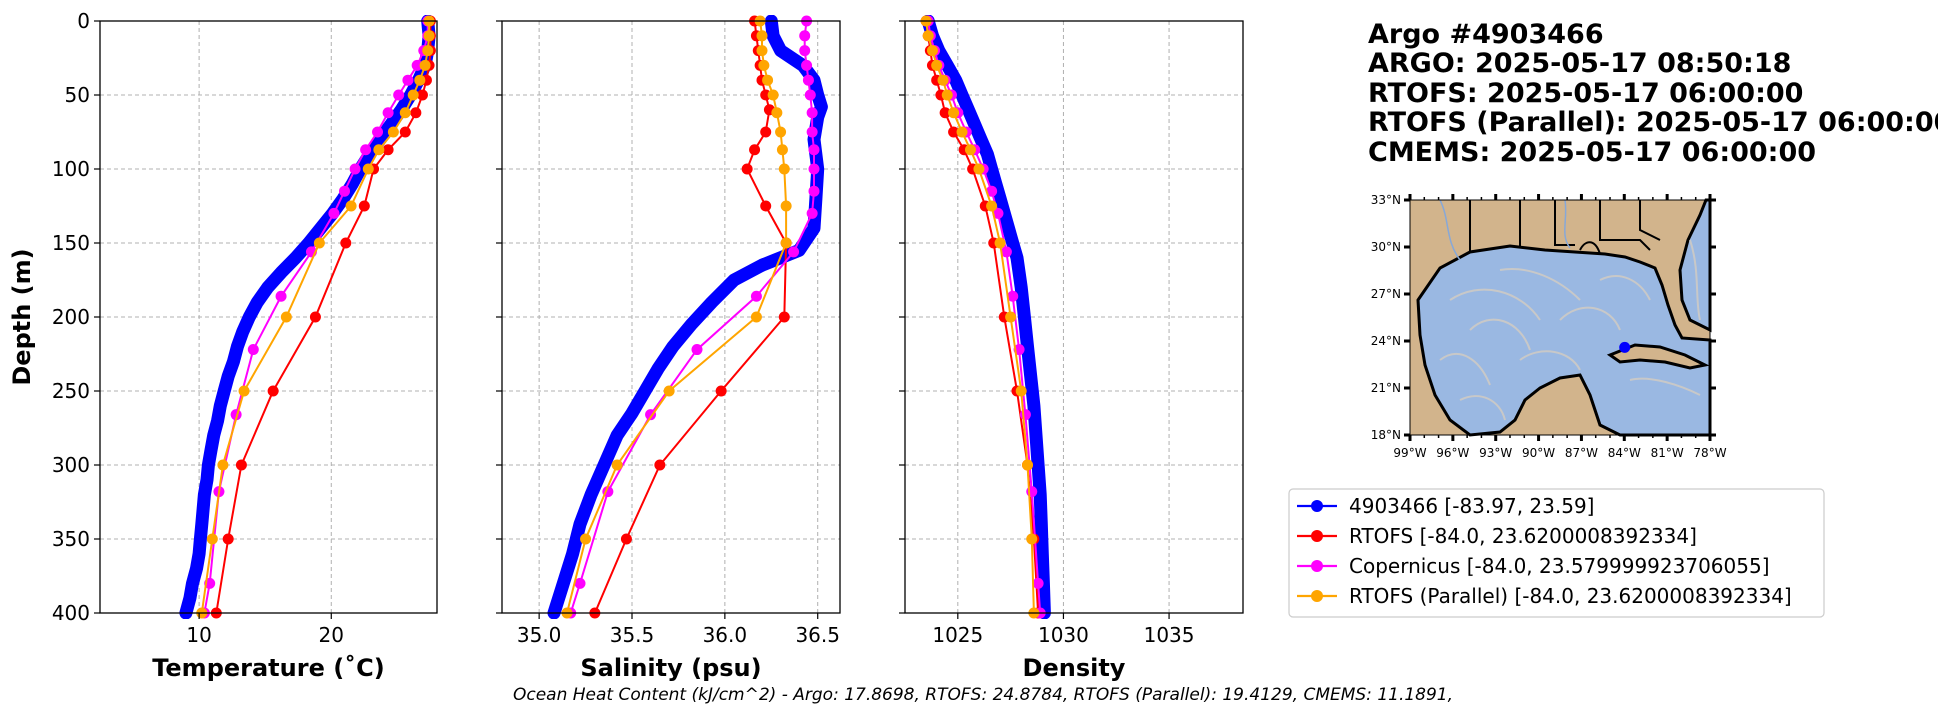 This screenshot has width=1938, height=712. What do you see at coordinates (71, 391) in the screenshot?
I see `y-tick-label: 250` at bounding box center [71, 391].